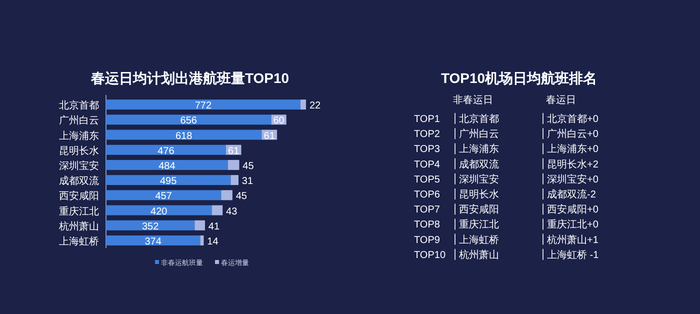 The image size is (700, 314). Describe the element at coordinates (79, 241) in the screenshot. I see `y-tick-label: 上海虹桥` at that location.